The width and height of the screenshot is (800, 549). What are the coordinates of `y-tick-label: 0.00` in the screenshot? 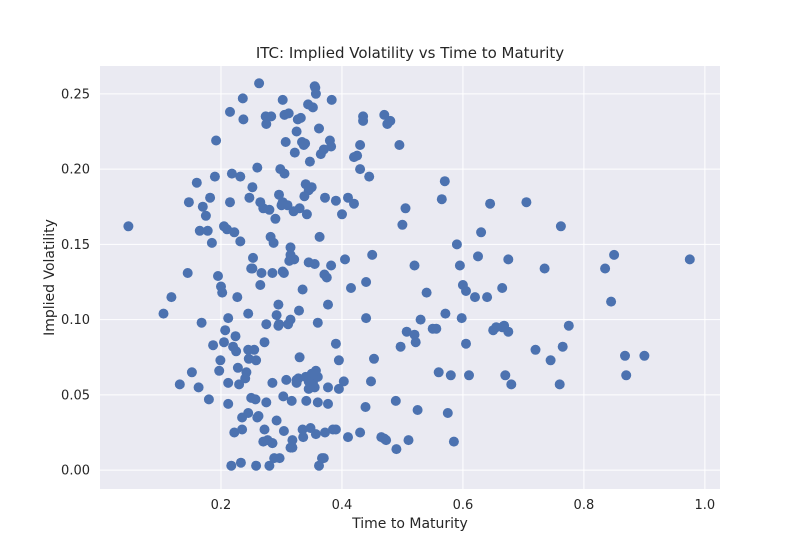 It's located at (75, 471).